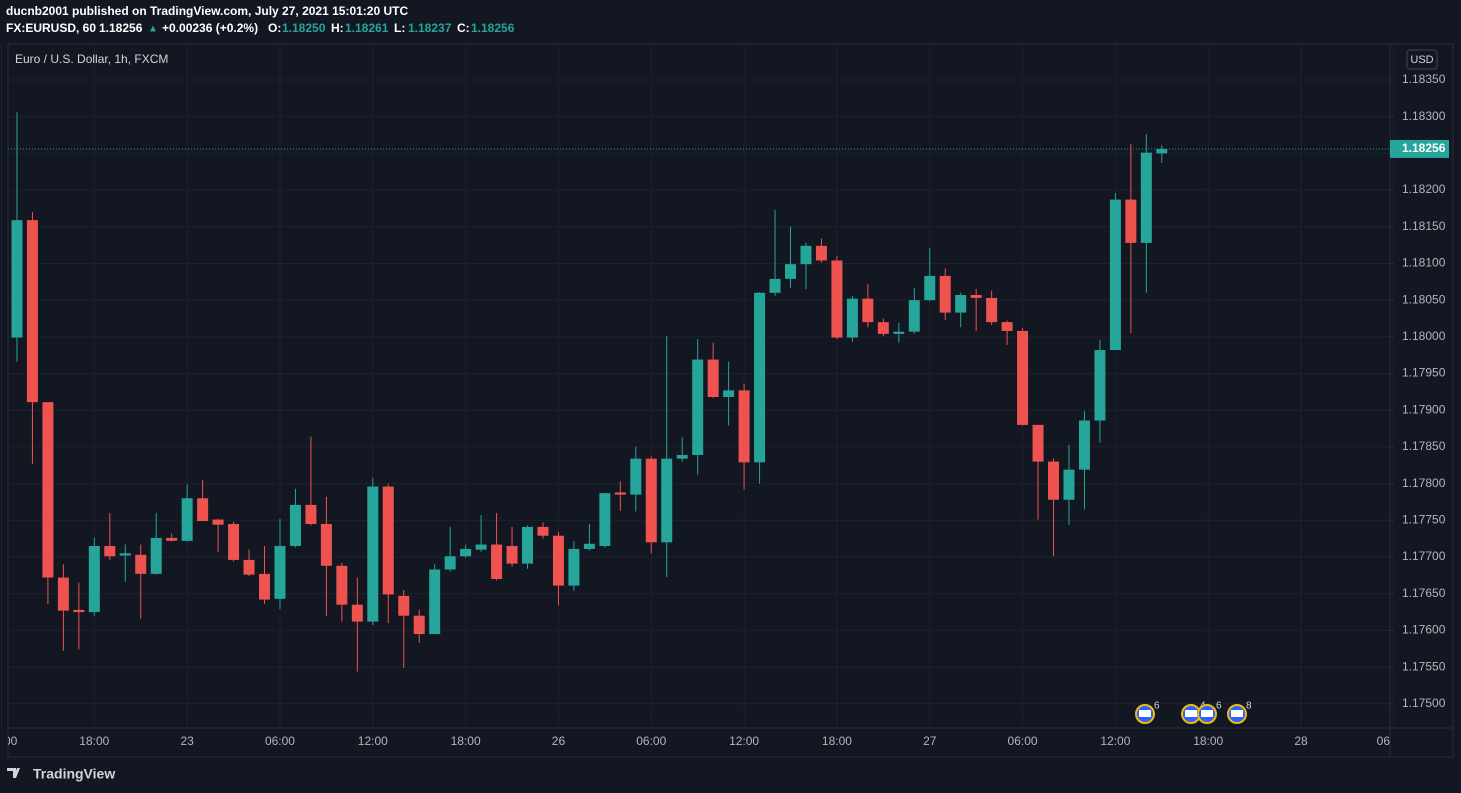  Describe the element at coordinates (1424, 336) in the screenshot. I see `y-tick-label: 1.18000` at that location.